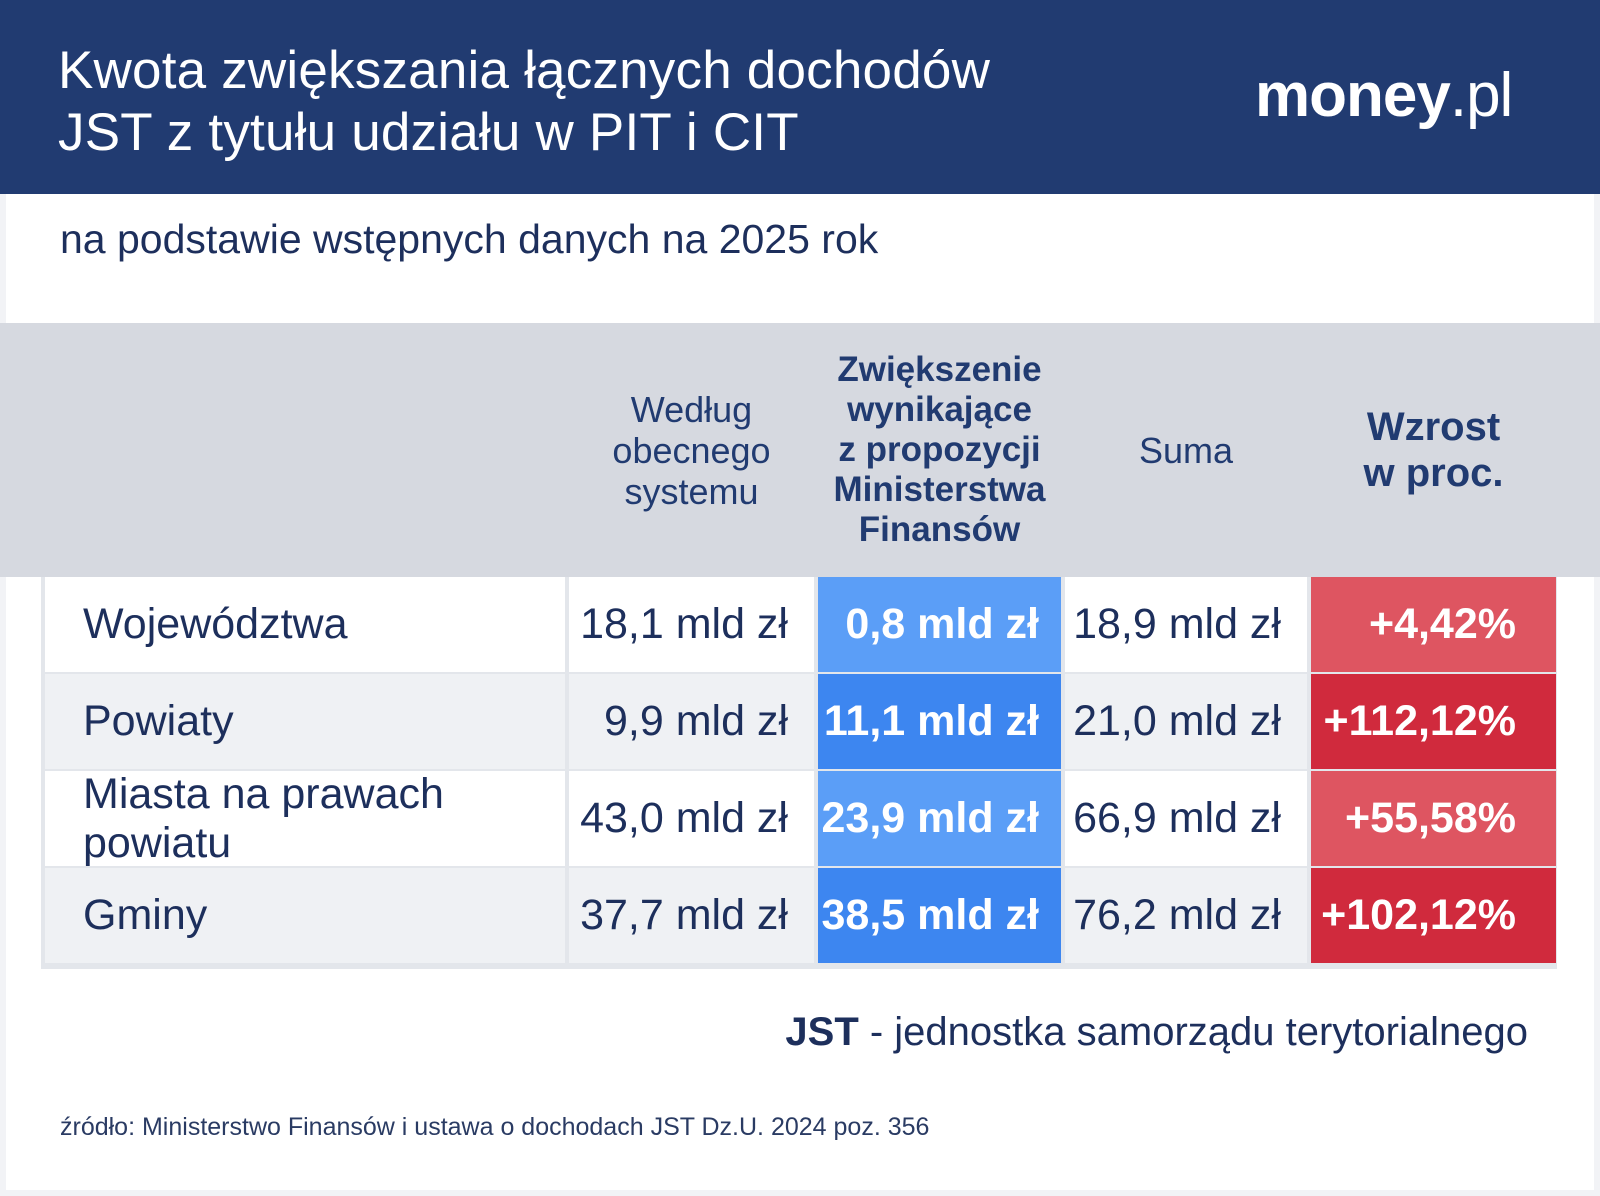 The height and width of the screenshot is (1196, 1600). What do you see at coordinates (1433, 818) in the screenshot?
I see `cell-growth: +55,58%` at bounding box center [1433, 818].